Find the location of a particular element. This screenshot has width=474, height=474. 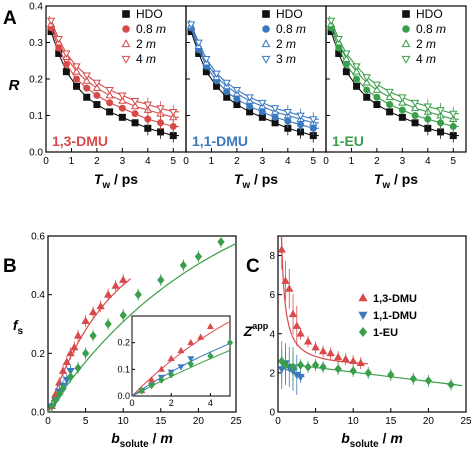

panel-letter-a: A is located at coordinates (10, 18).